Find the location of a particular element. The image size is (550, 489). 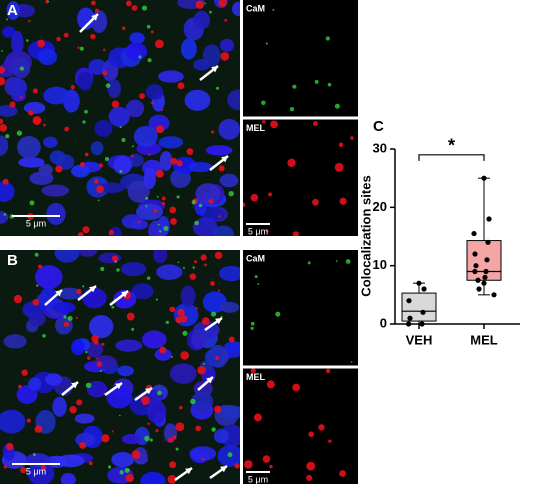

significance-bracket is located at coordinates (451, 157).